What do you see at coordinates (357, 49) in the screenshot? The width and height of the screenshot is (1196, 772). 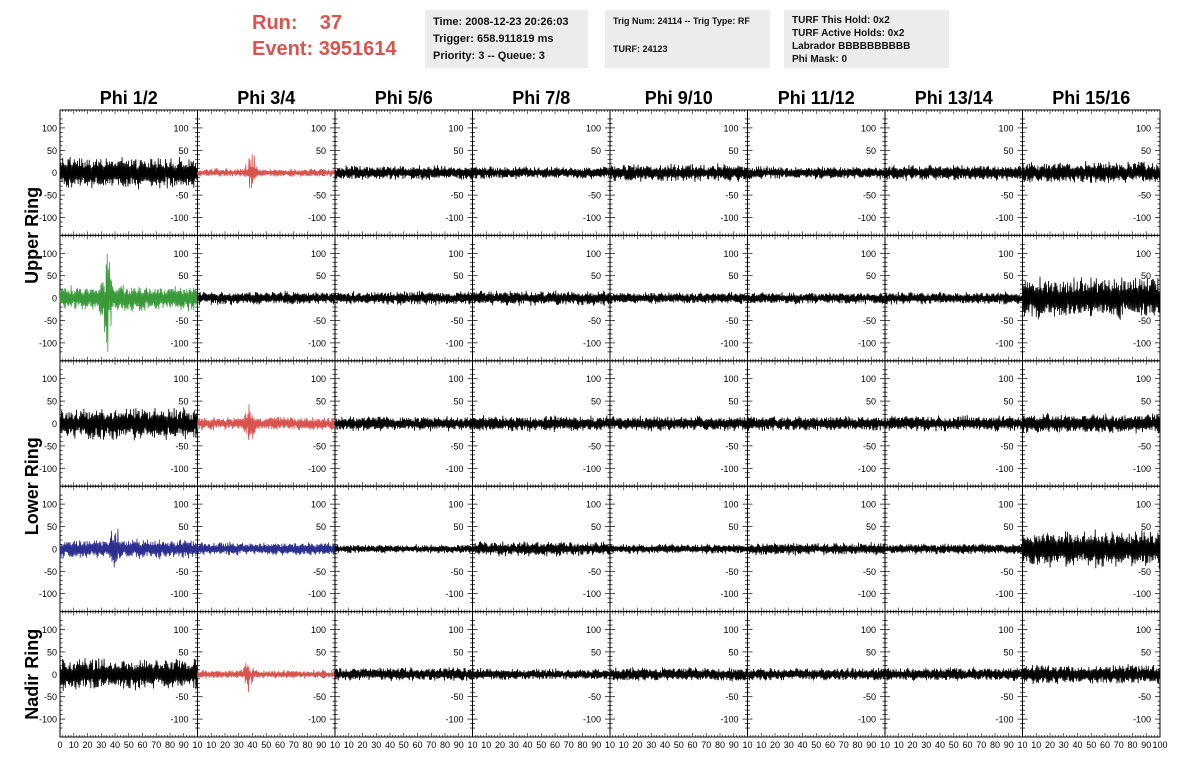 I see `event-value: 3951614` at bounding box center [357, 49].